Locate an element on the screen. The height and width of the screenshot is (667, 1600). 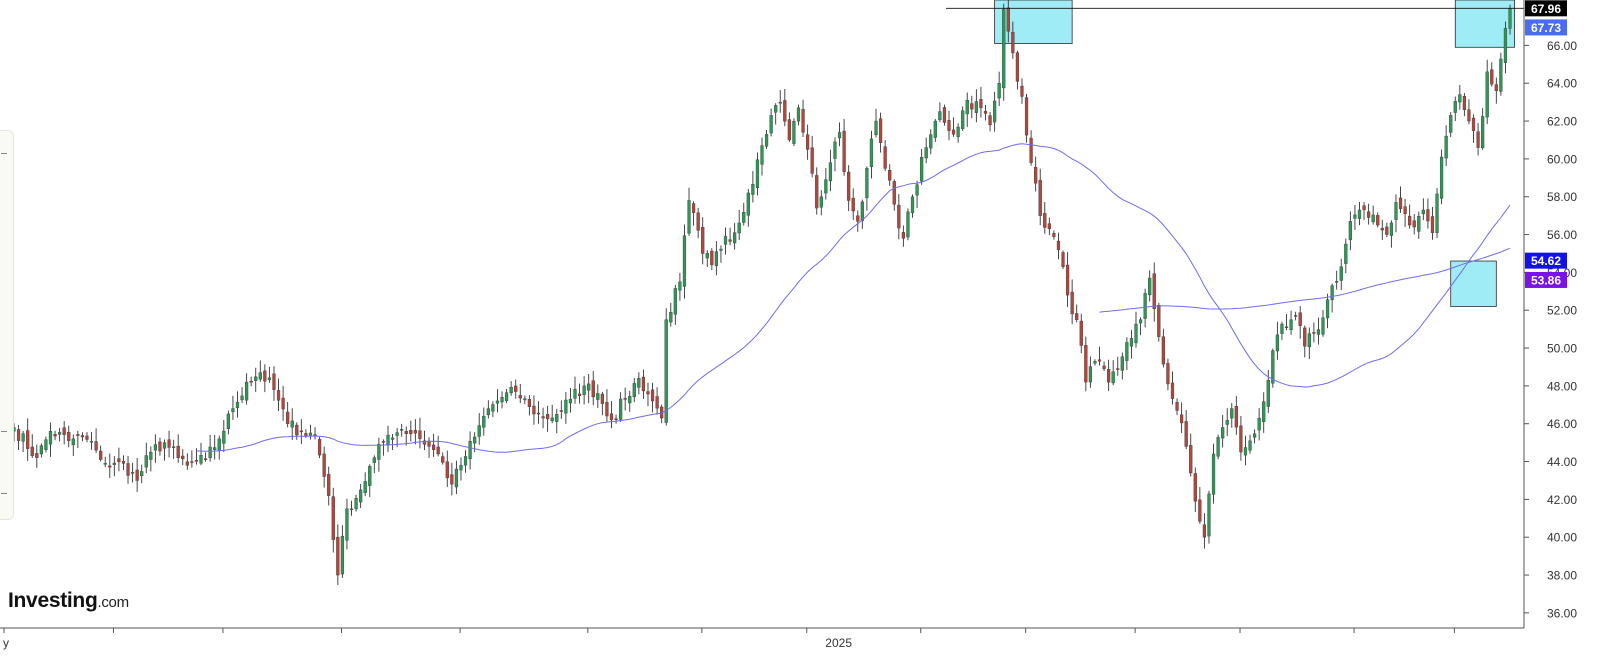
price-badge-background is located at coordinates (1546, 260).